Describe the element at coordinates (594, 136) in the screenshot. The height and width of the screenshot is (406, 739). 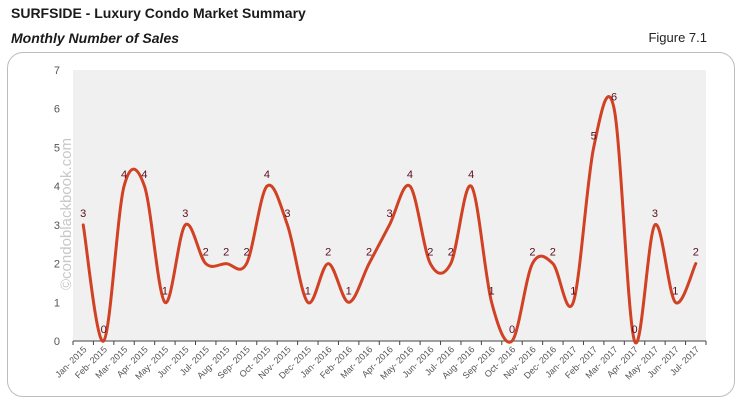
I see `data-label: 5` at that location.